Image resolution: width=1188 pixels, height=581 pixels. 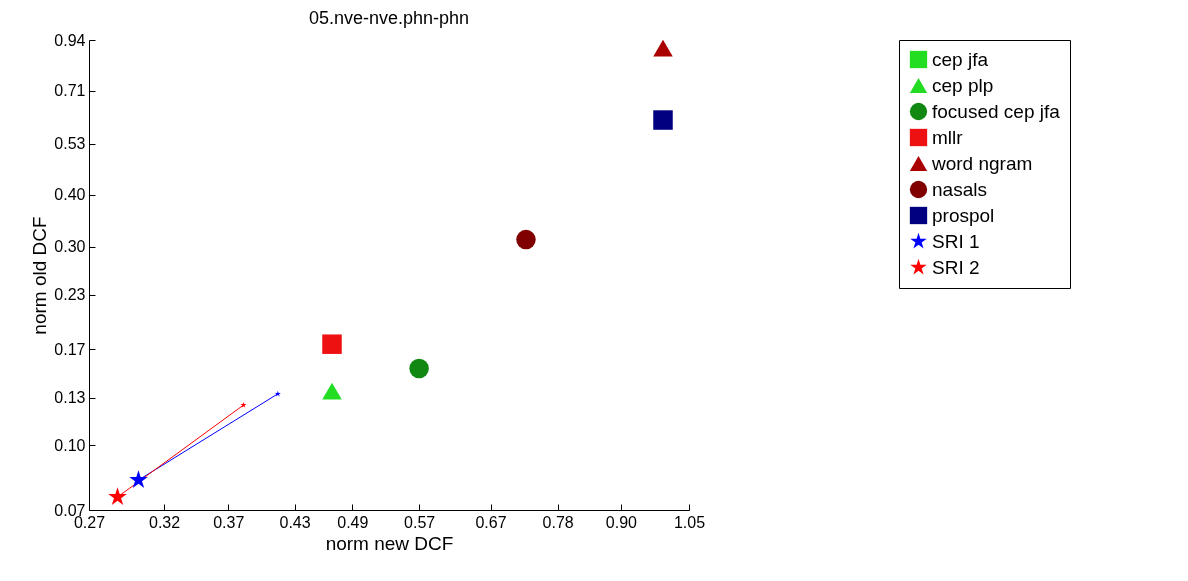 What do you see at coordinates (621, 522) in the screenshot?
I see `x-tick-label: 0.90` at bounding box center [621, 522].